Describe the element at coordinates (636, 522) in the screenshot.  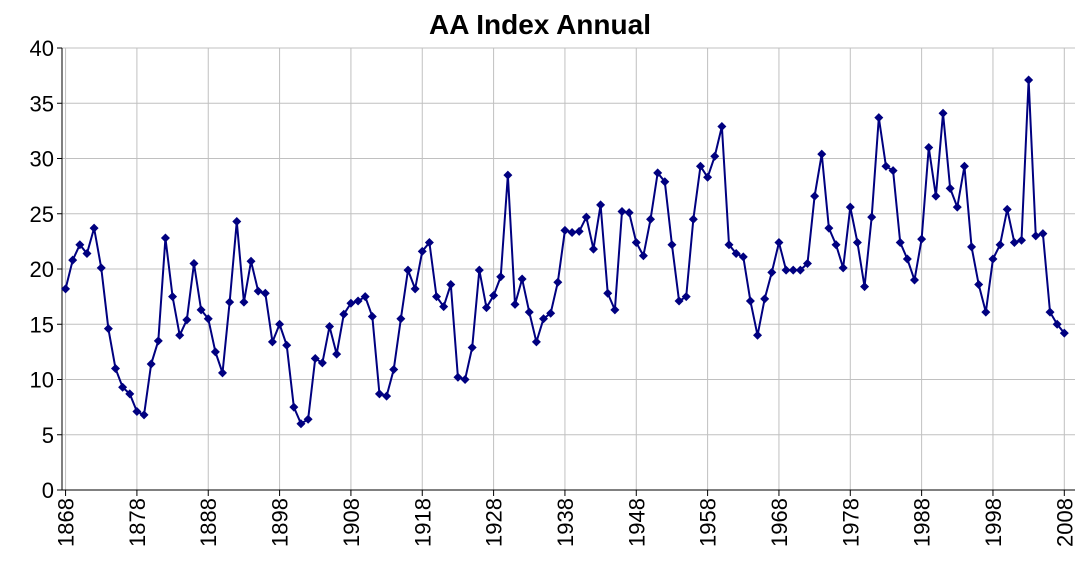
I see `x-tick-label: 1948` at that location.